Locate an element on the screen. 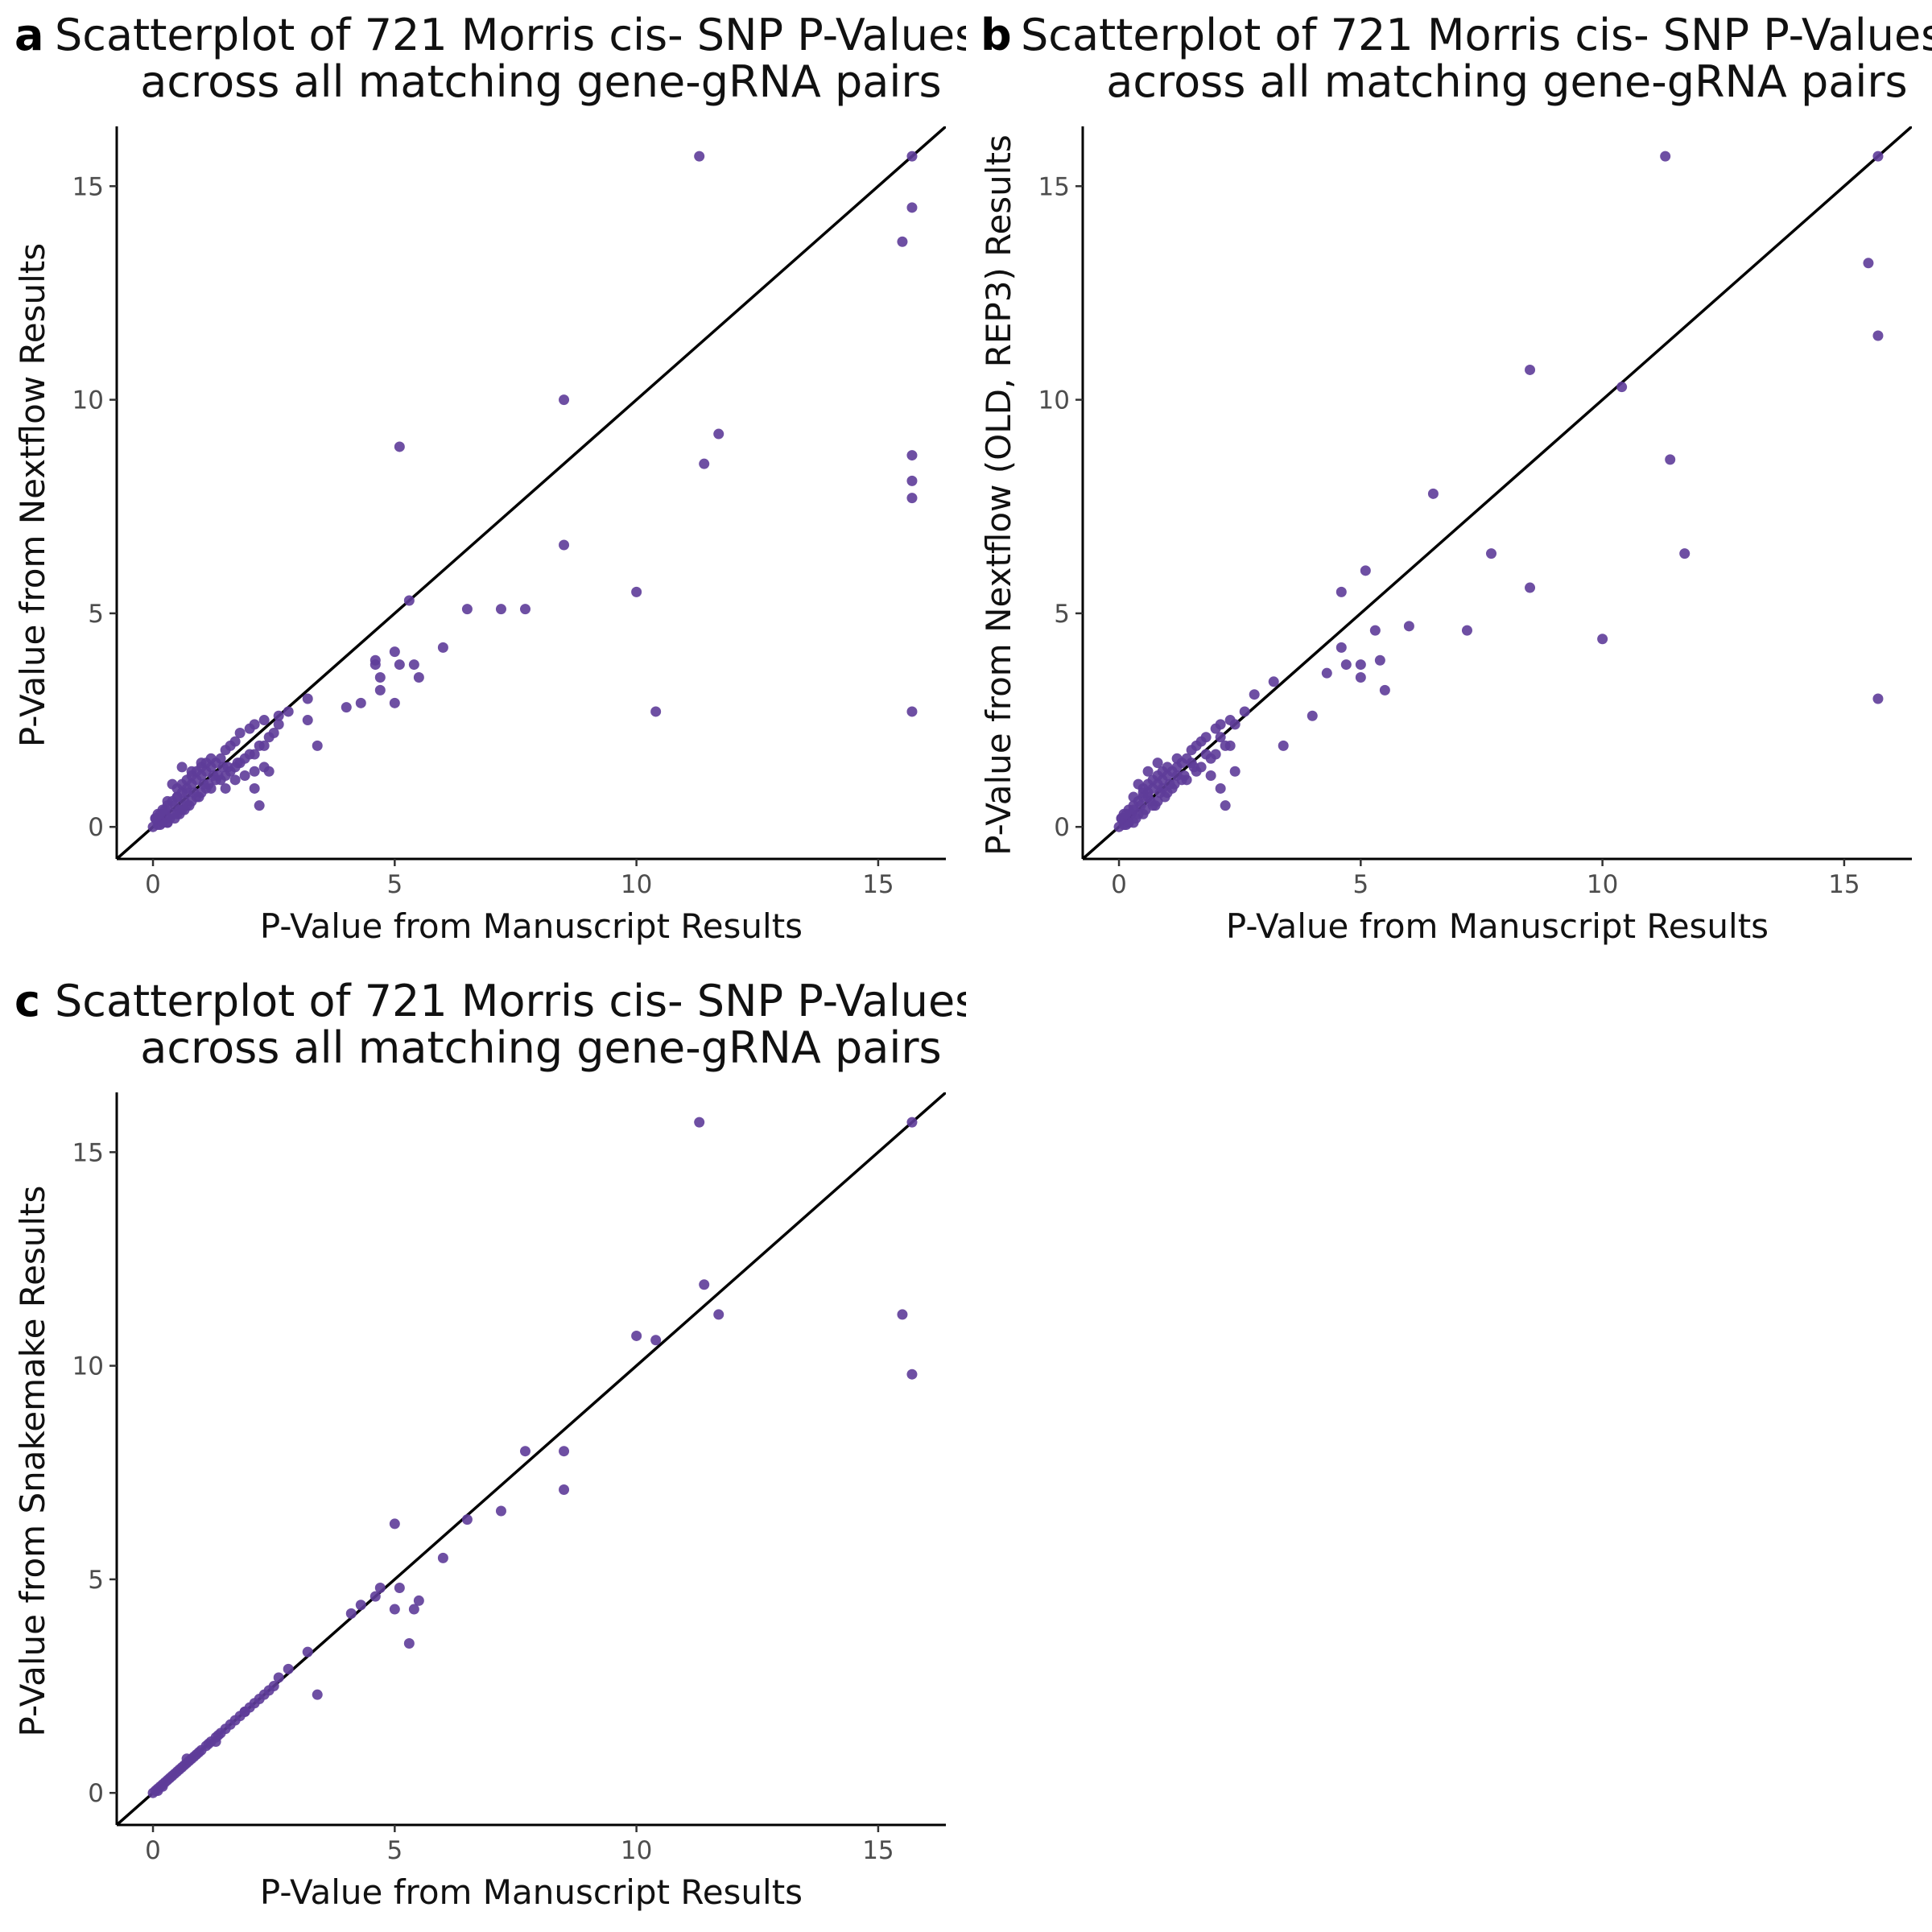 The height and width of the screenshot is (1932, 1932). y-axis-title: P-Value from Nextflow Results is located at coordinates (32, 495).